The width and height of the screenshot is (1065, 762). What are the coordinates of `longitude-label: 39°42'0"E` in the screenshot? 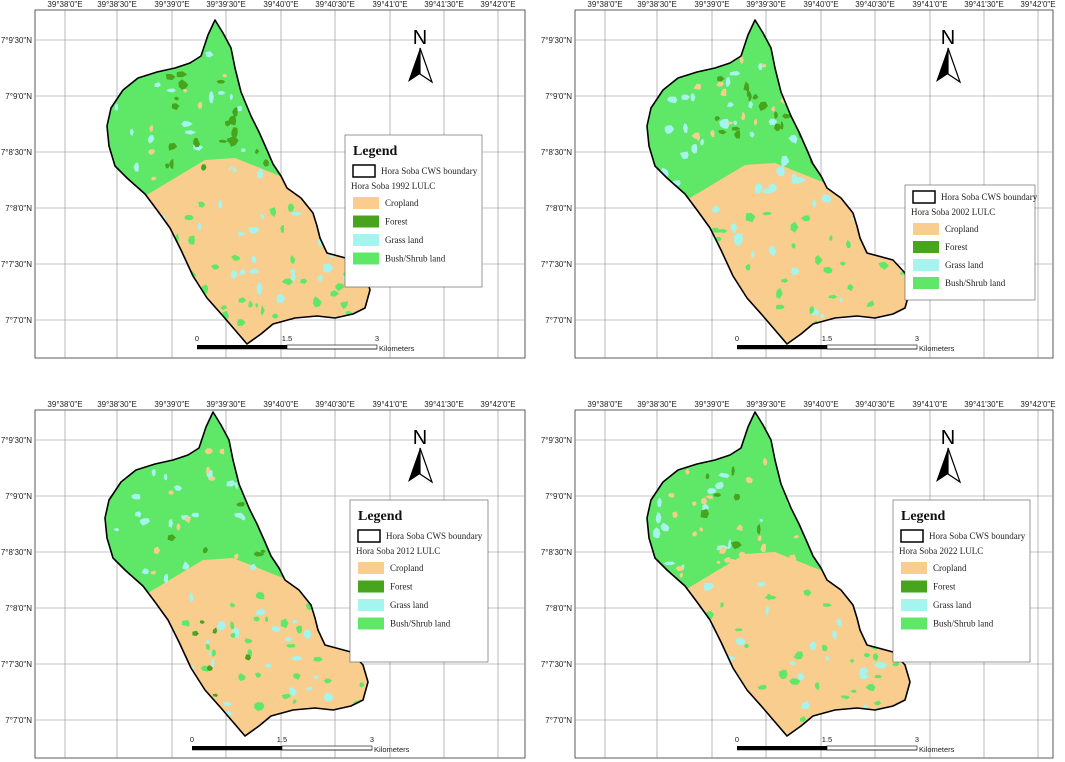 It's located at (1037, 4).